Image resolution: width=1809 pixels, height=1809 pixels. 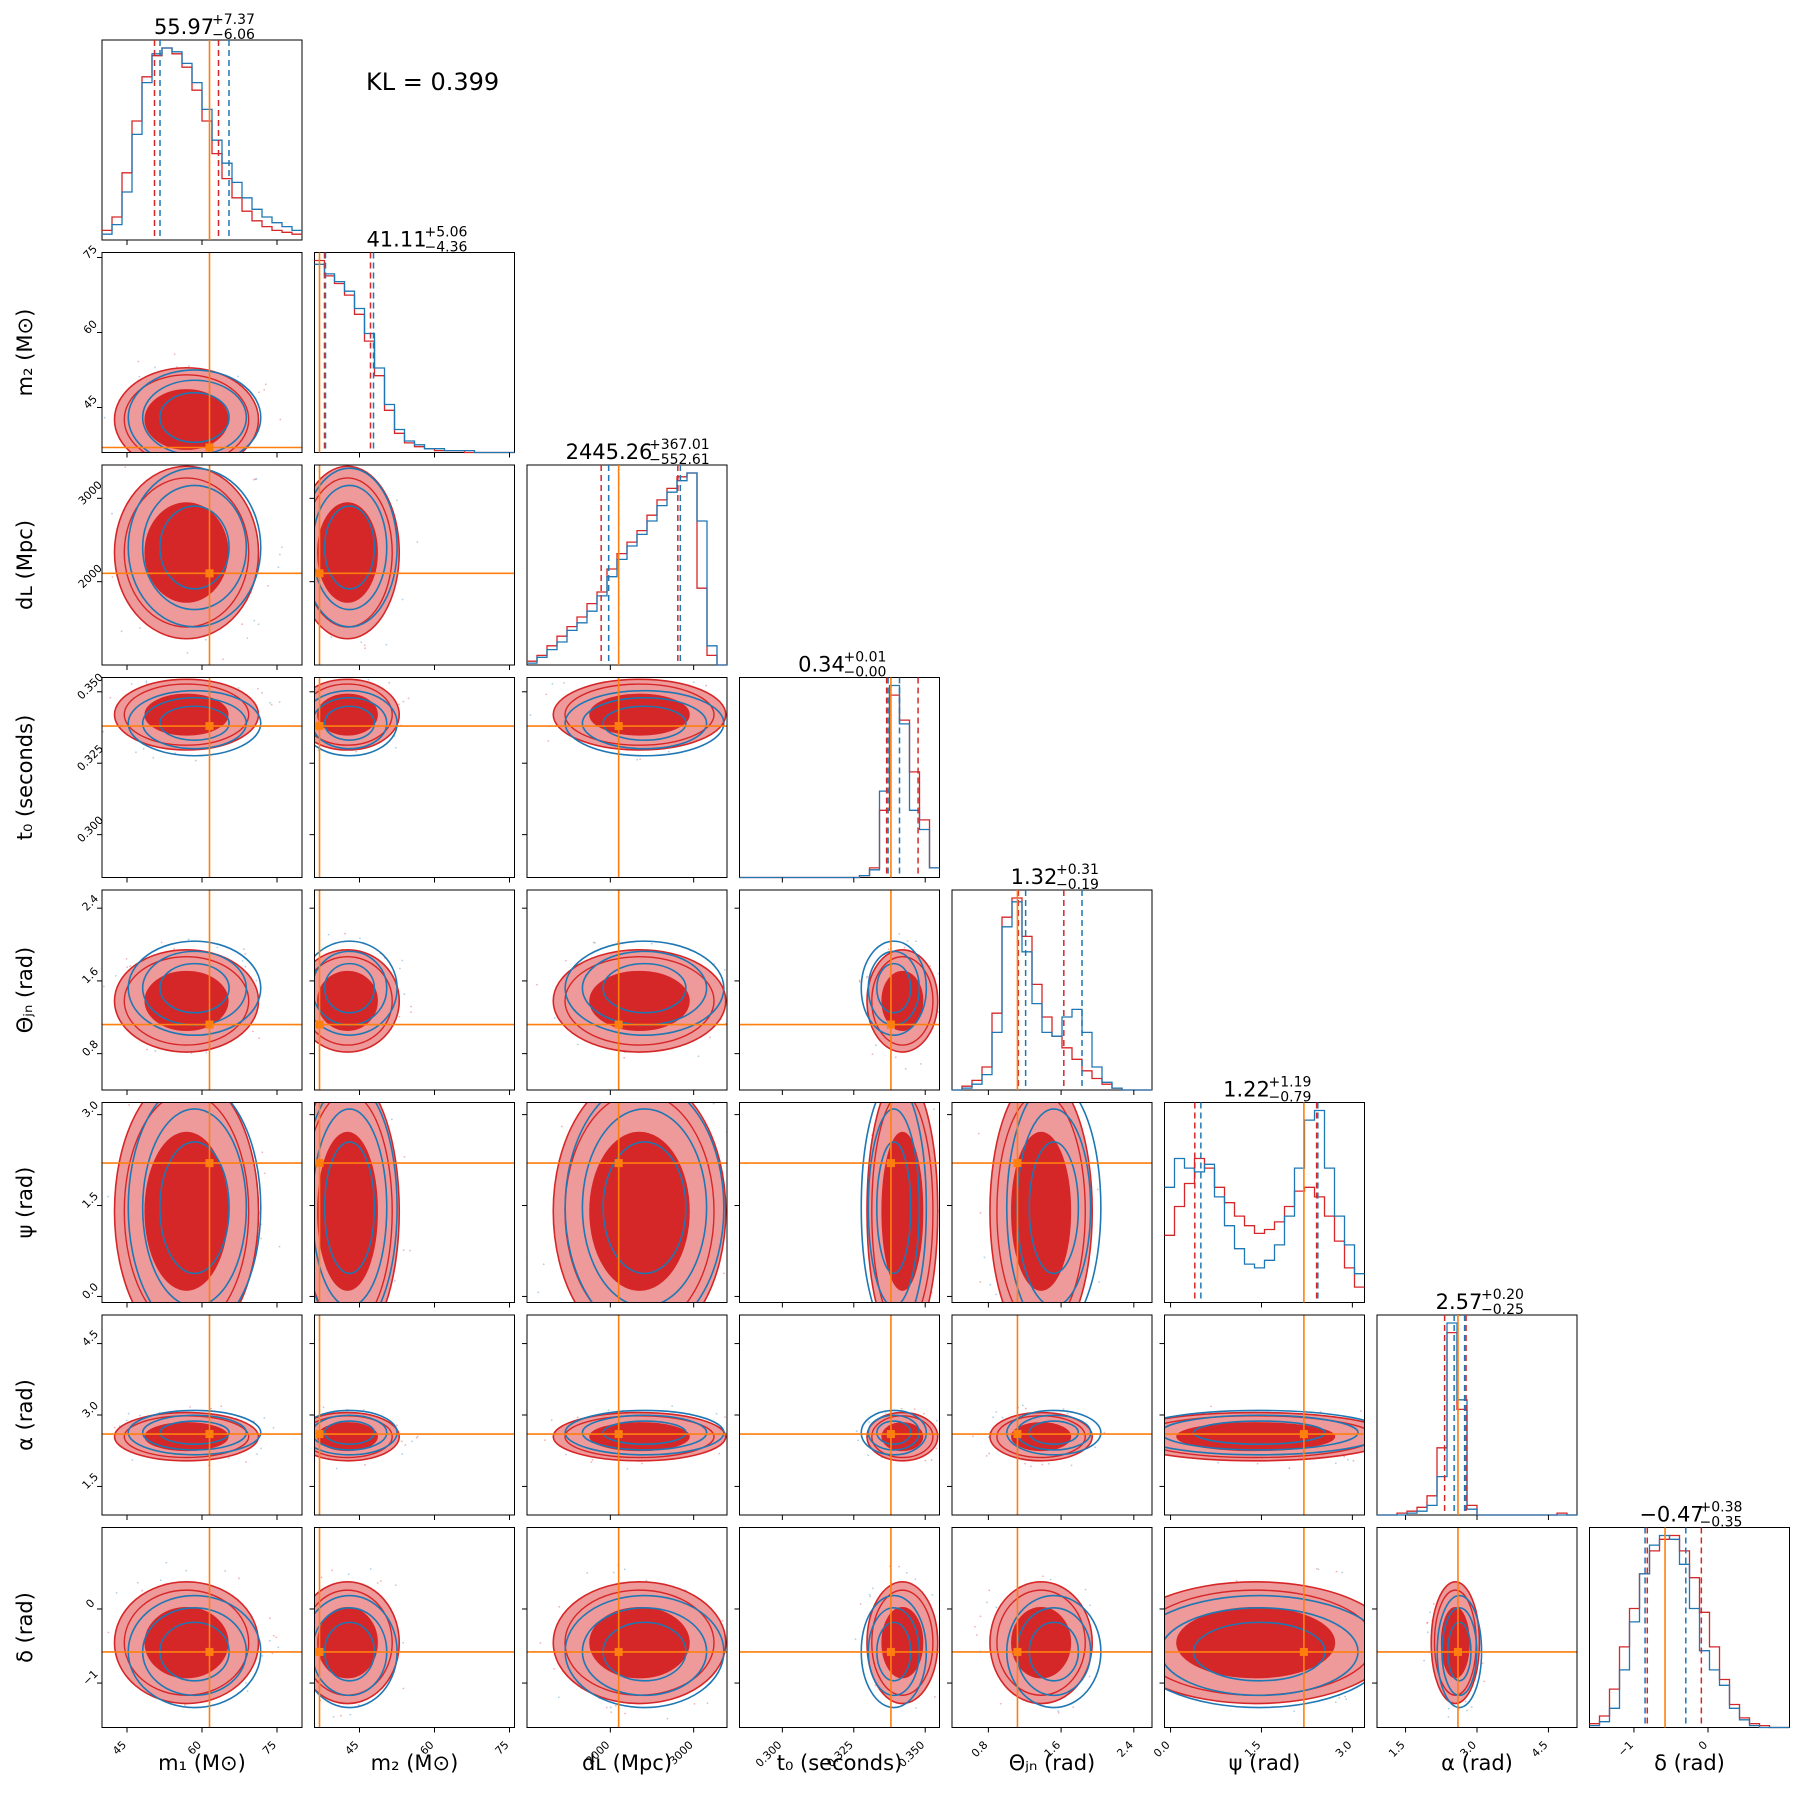 I want to click on diag-panel-alpha: 2.57+0.20−0.25, so click(x=1477, y=1401).